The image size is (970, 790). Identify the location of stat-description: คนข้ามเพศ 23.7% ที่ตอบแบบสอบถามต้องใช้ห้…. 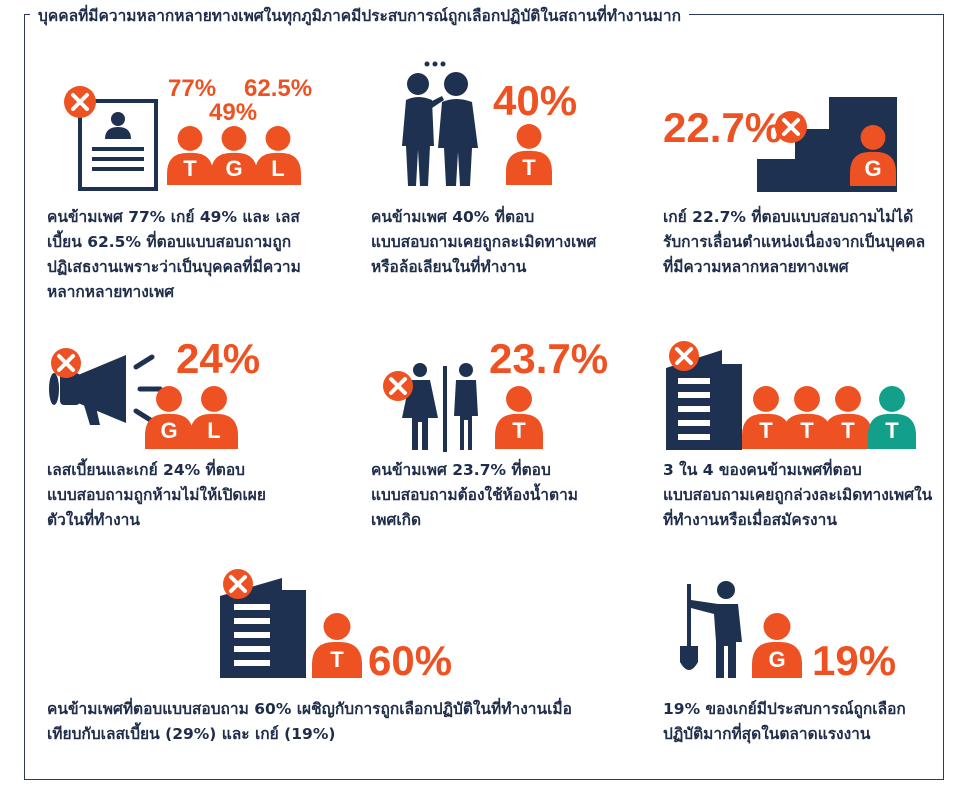
(474, 495).